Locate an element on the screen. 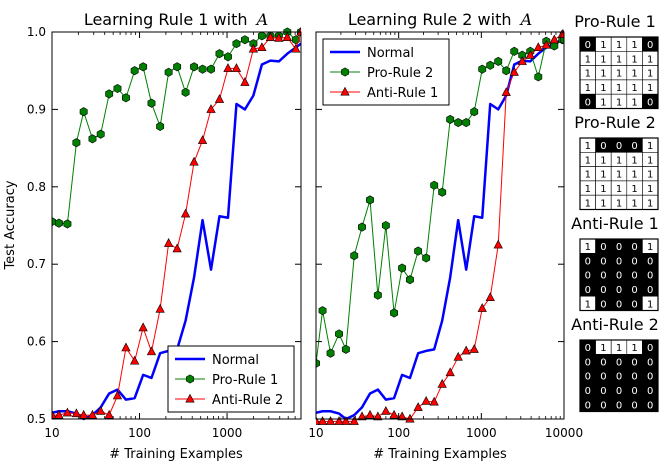 This screenshot has height=470, width=662. chart-title: Learning Rule 2 with A is located at coordinates (440, 19).